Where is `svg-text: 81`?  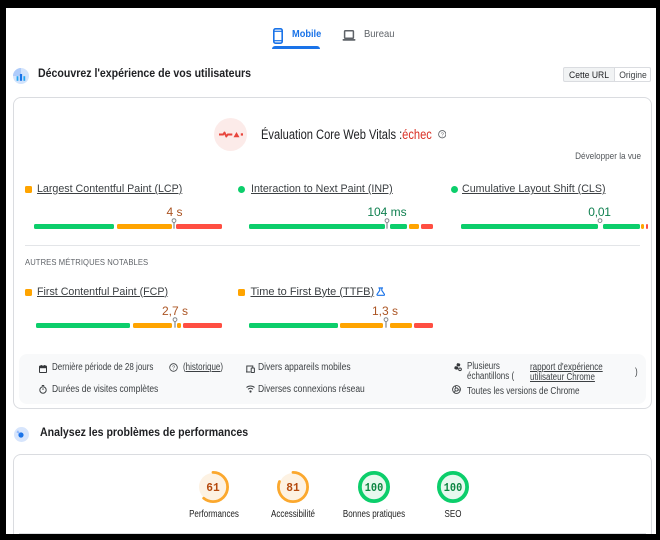 svg-text: 81 is located at coordinates (293, 488).